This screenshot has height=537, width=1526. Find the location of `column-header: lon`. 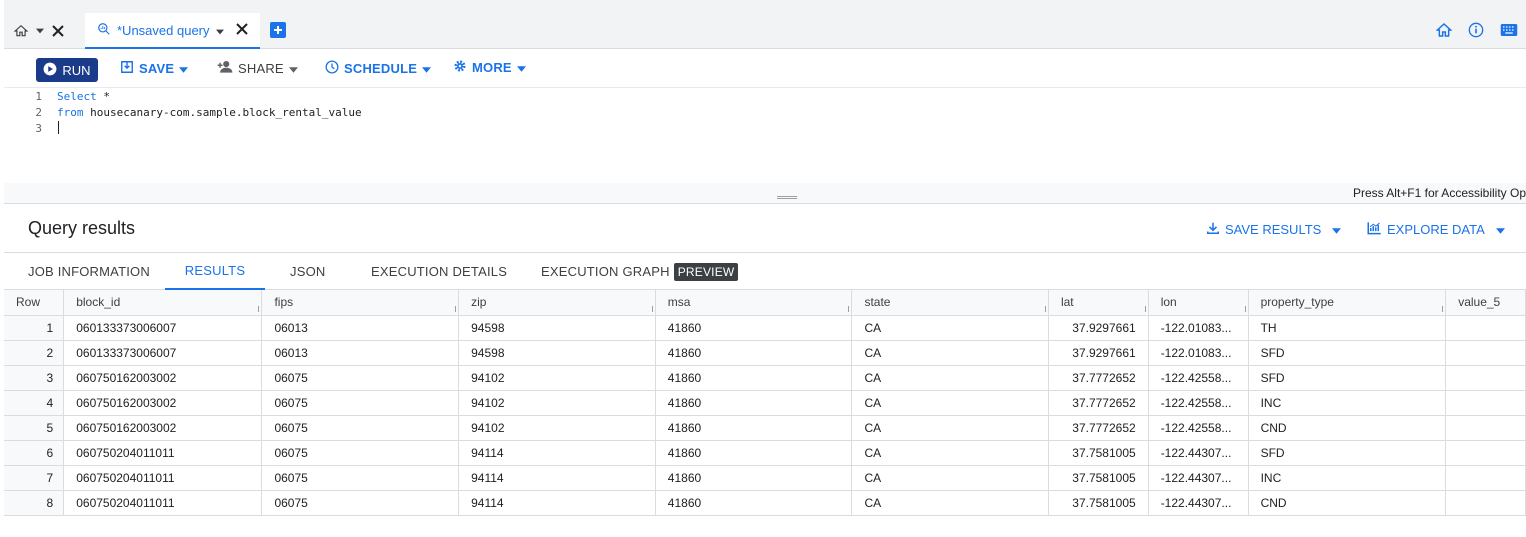

column-header: lon is located at coordinates (1198, 303).